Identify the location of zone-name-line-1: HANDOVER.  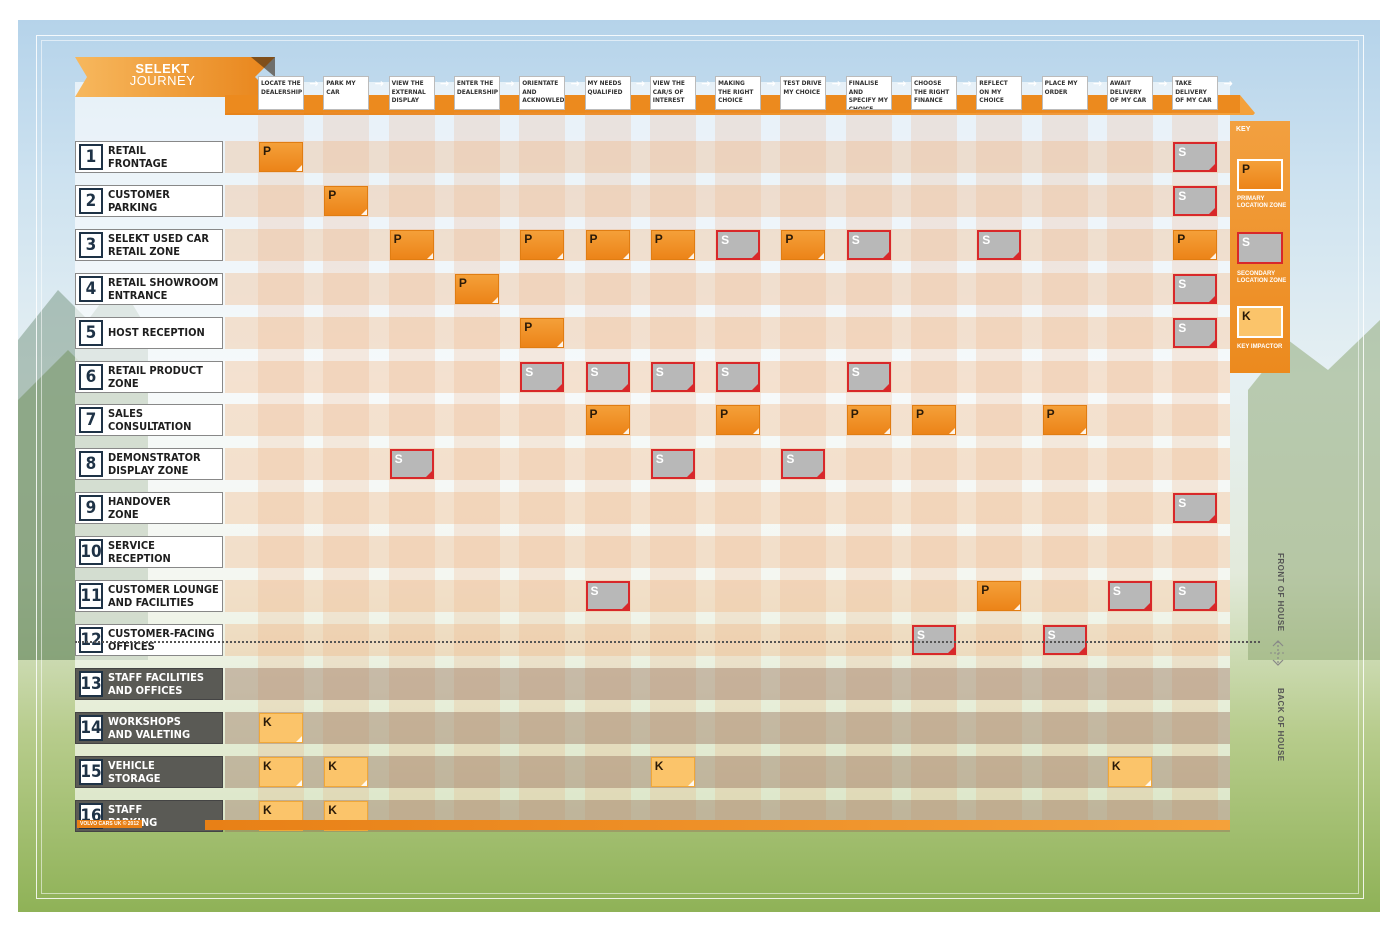
(139, 502).